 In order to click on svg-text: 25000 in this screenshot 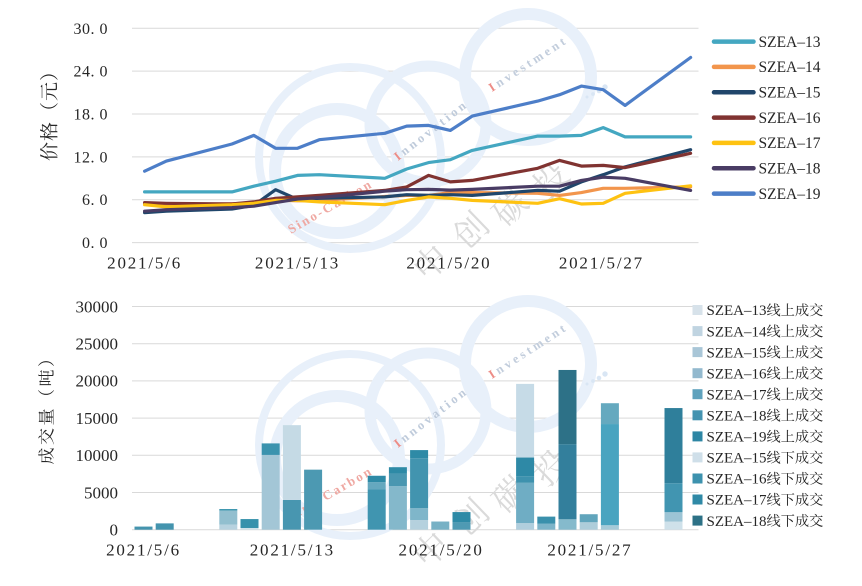, I will do `click(97, 344)`.